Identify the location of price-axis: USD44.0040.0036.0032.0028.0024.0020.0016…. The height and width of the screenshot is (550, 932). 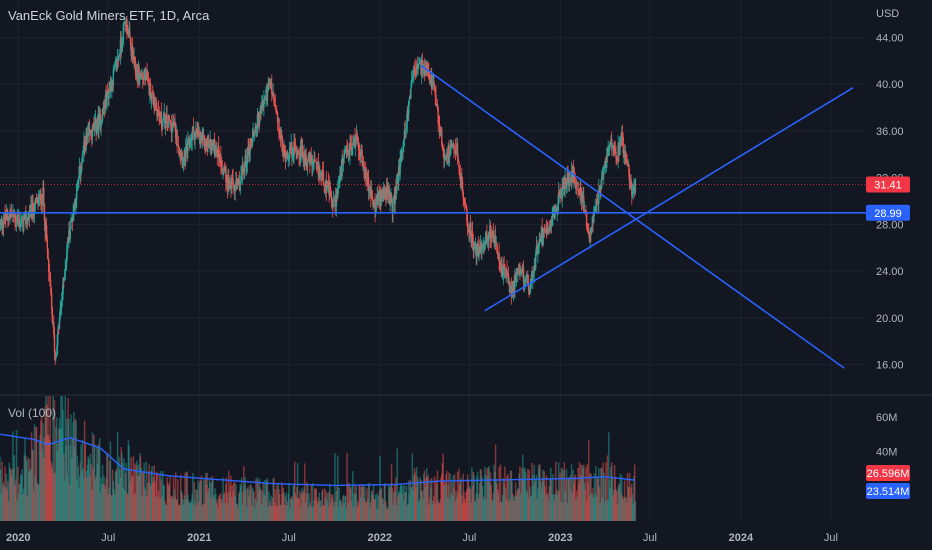
(890, 190).